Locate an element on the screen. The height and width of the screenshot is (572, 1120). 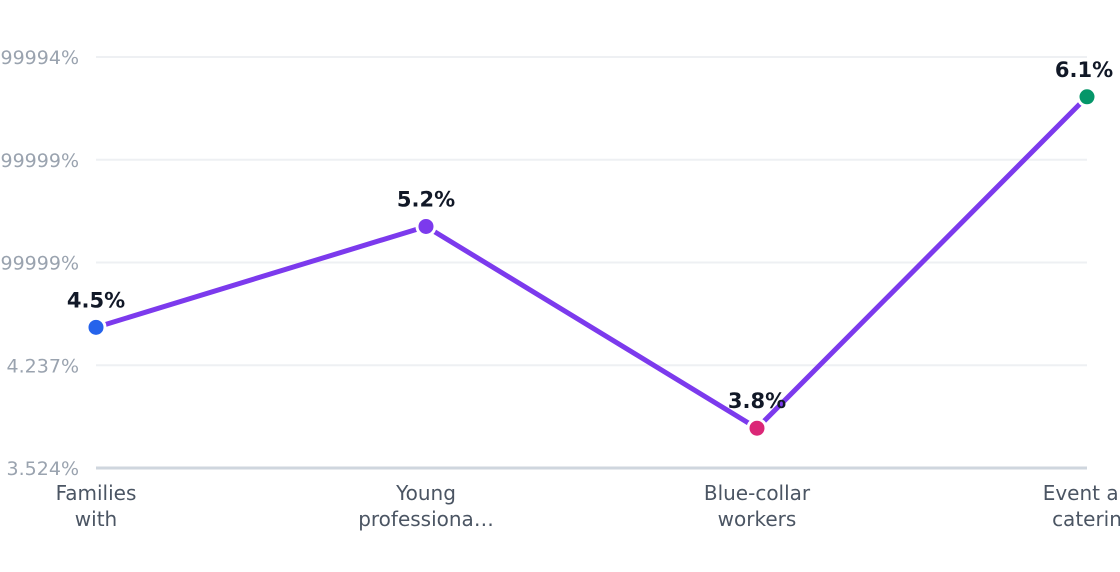
x-tick-label: Families is located at coordinates (96, 493).